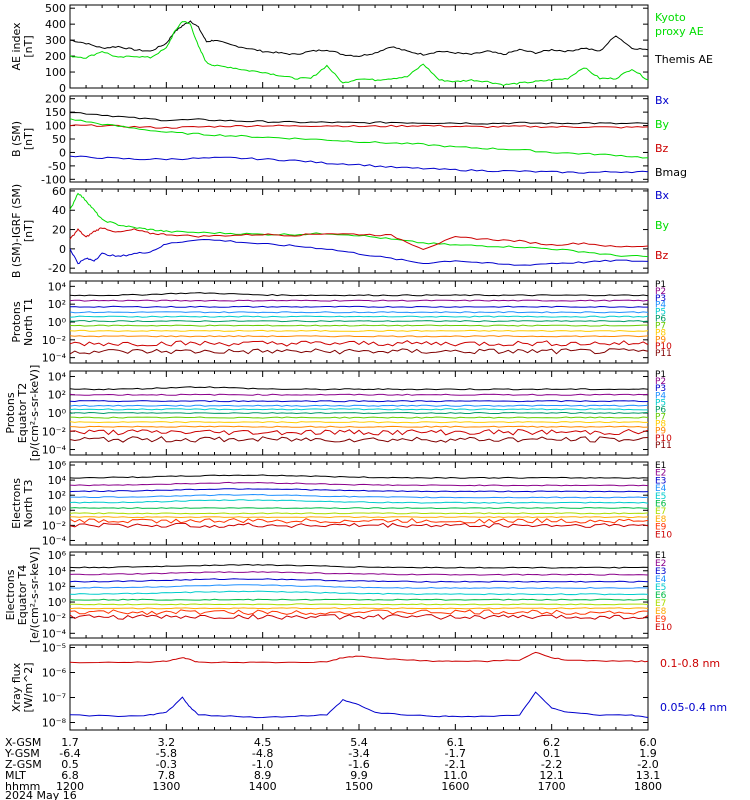  What do you see at coordinates (22, 687) in the screenshot?
I see `y-axis-label: Xray flux[W/m^2]` at bounding box center [22, 687].